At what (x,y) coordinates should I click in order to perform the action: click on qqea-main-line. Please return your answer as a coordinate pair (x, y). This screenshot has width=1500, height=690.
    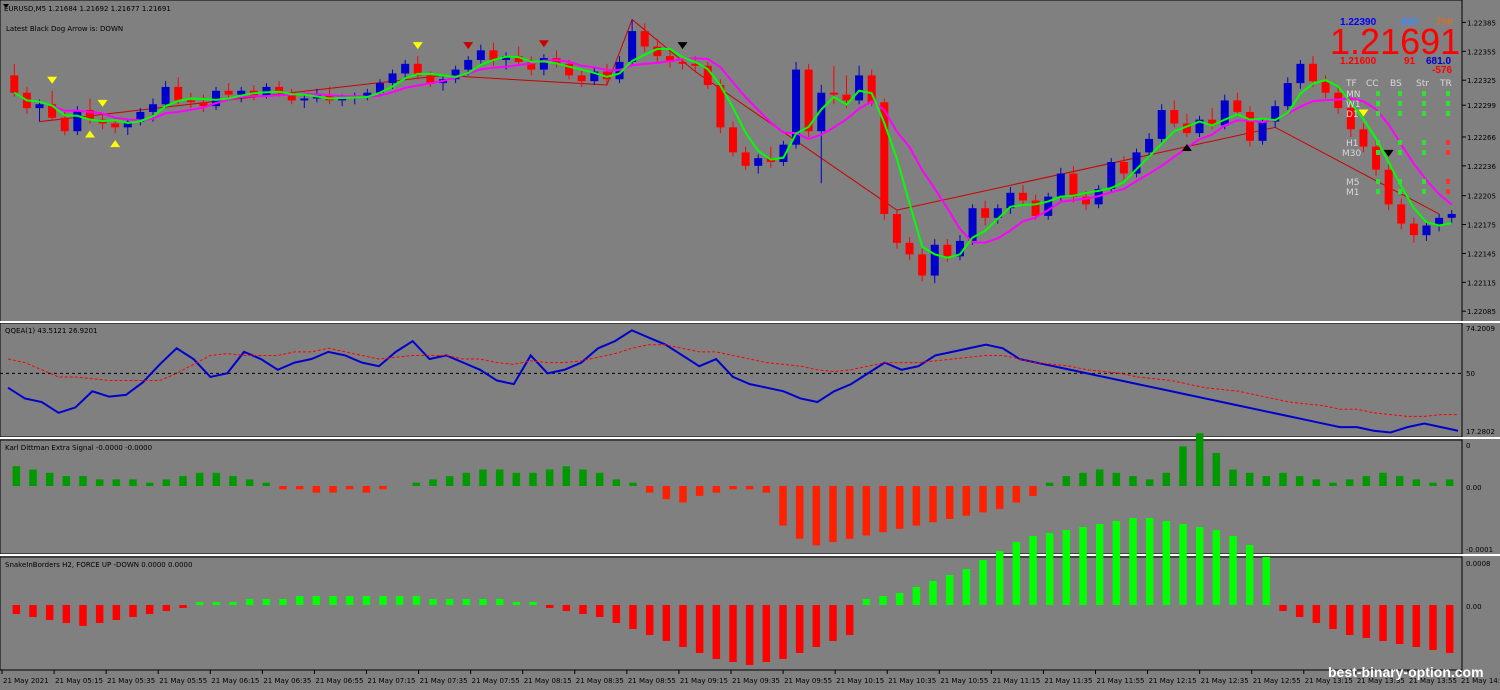
    Looking at the image, I should click on (733, 381).